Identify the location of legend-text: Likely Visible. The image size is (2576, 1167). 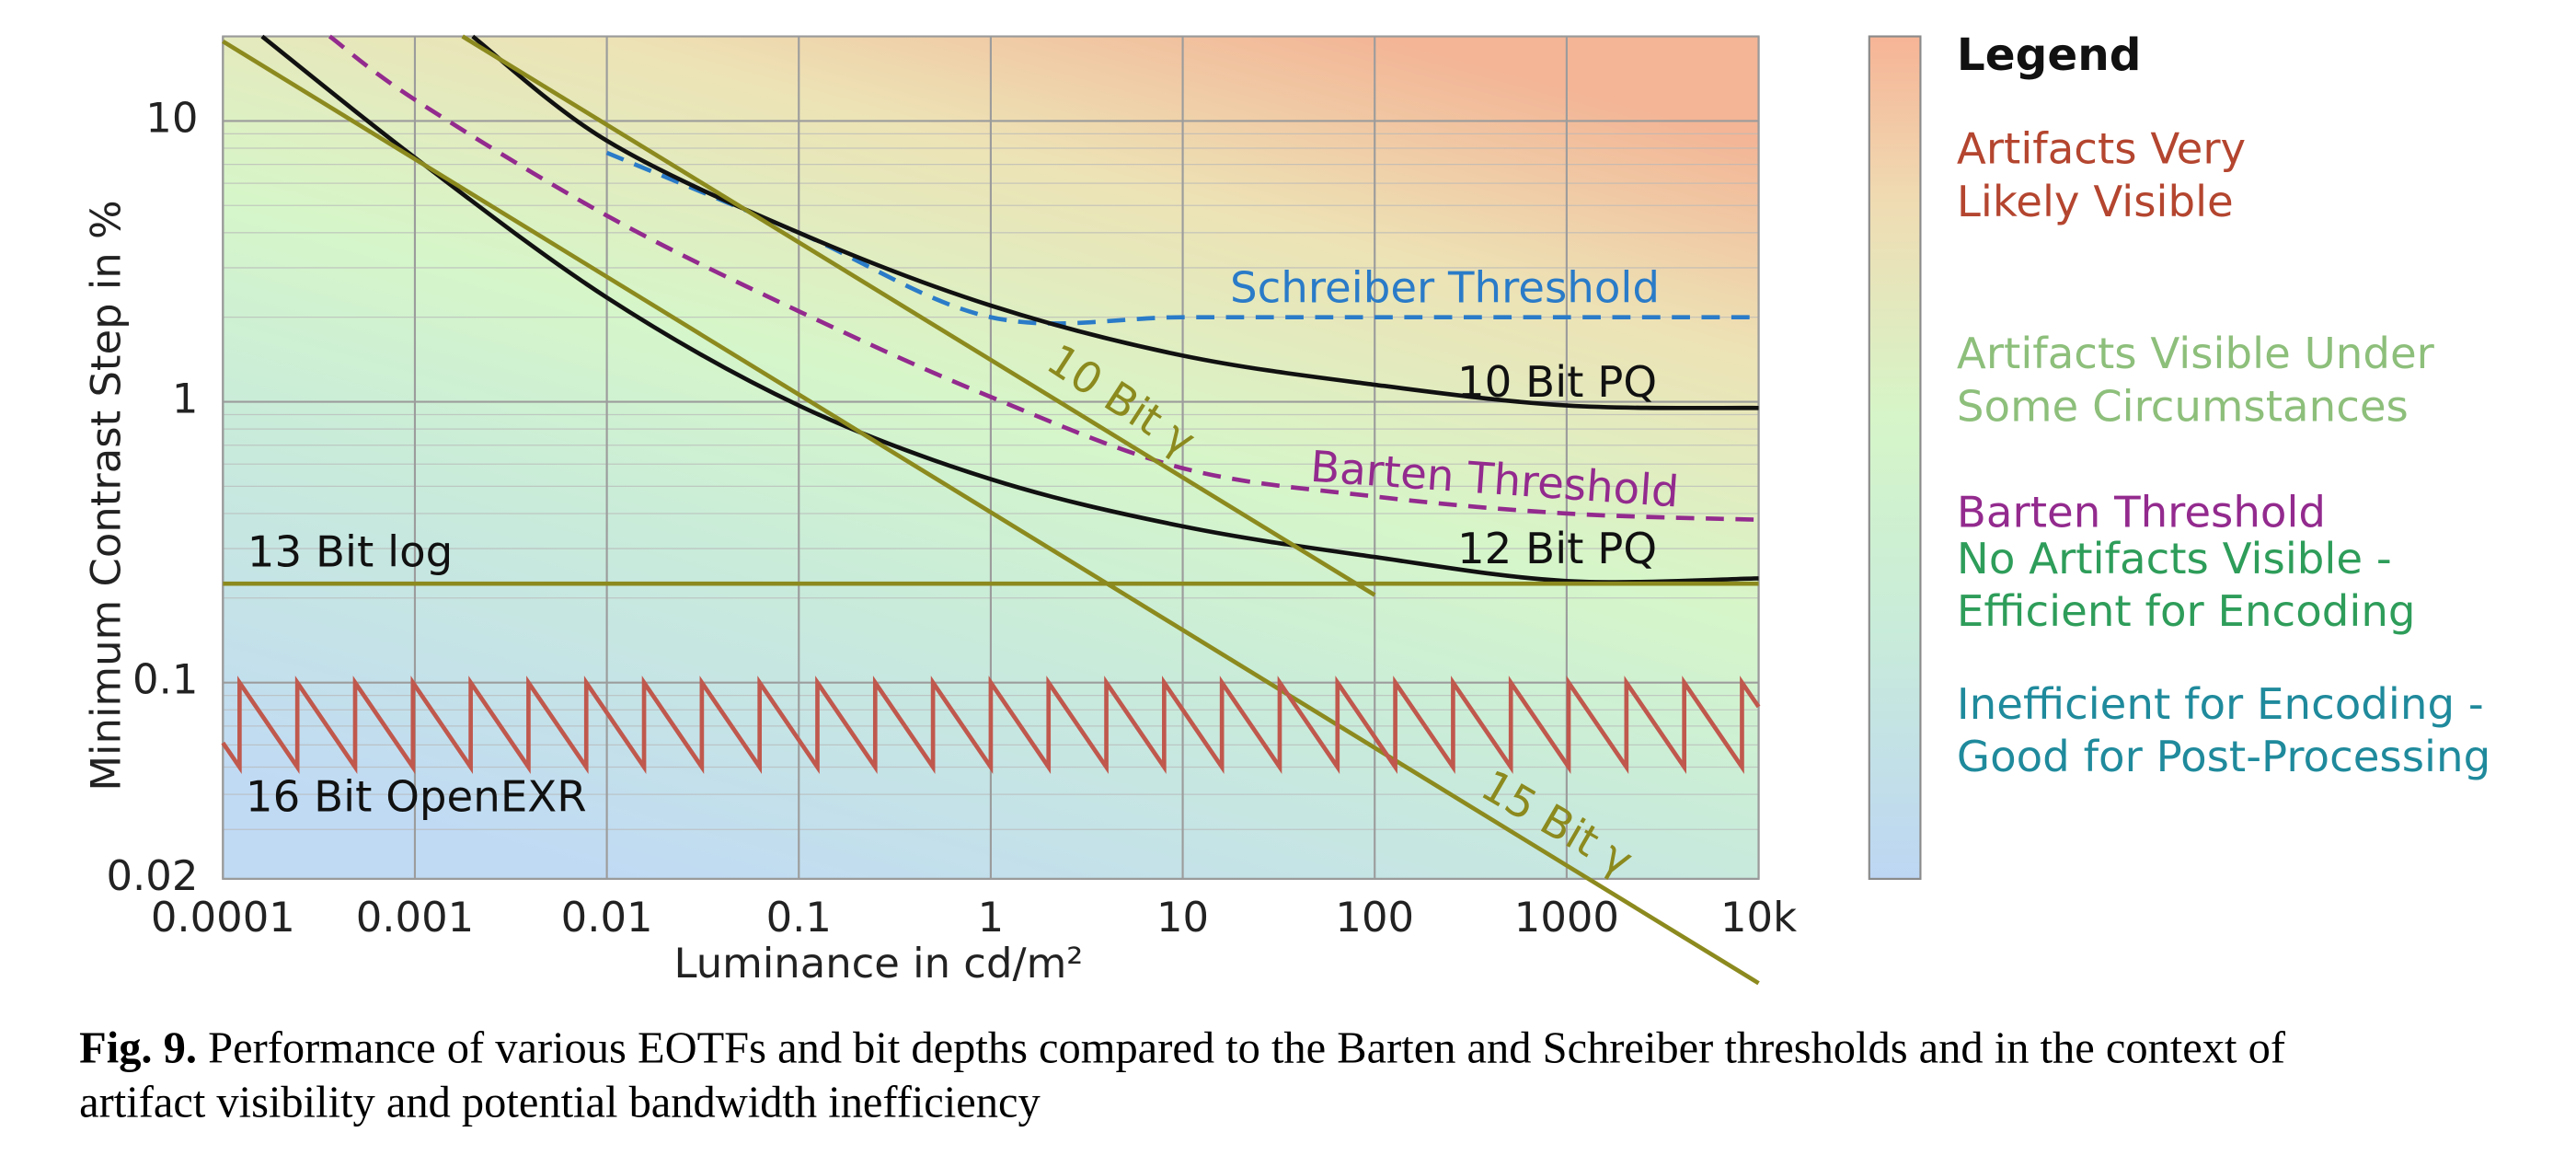
(2095, 202).